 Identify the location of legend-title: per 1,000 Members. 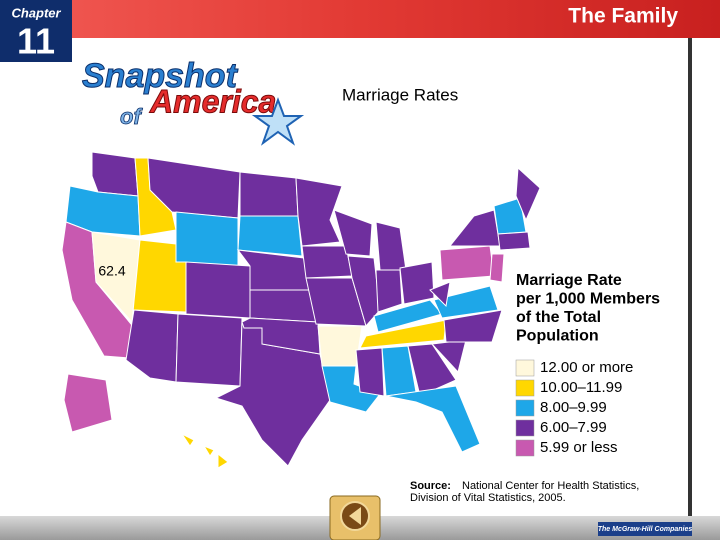
(588, 299).